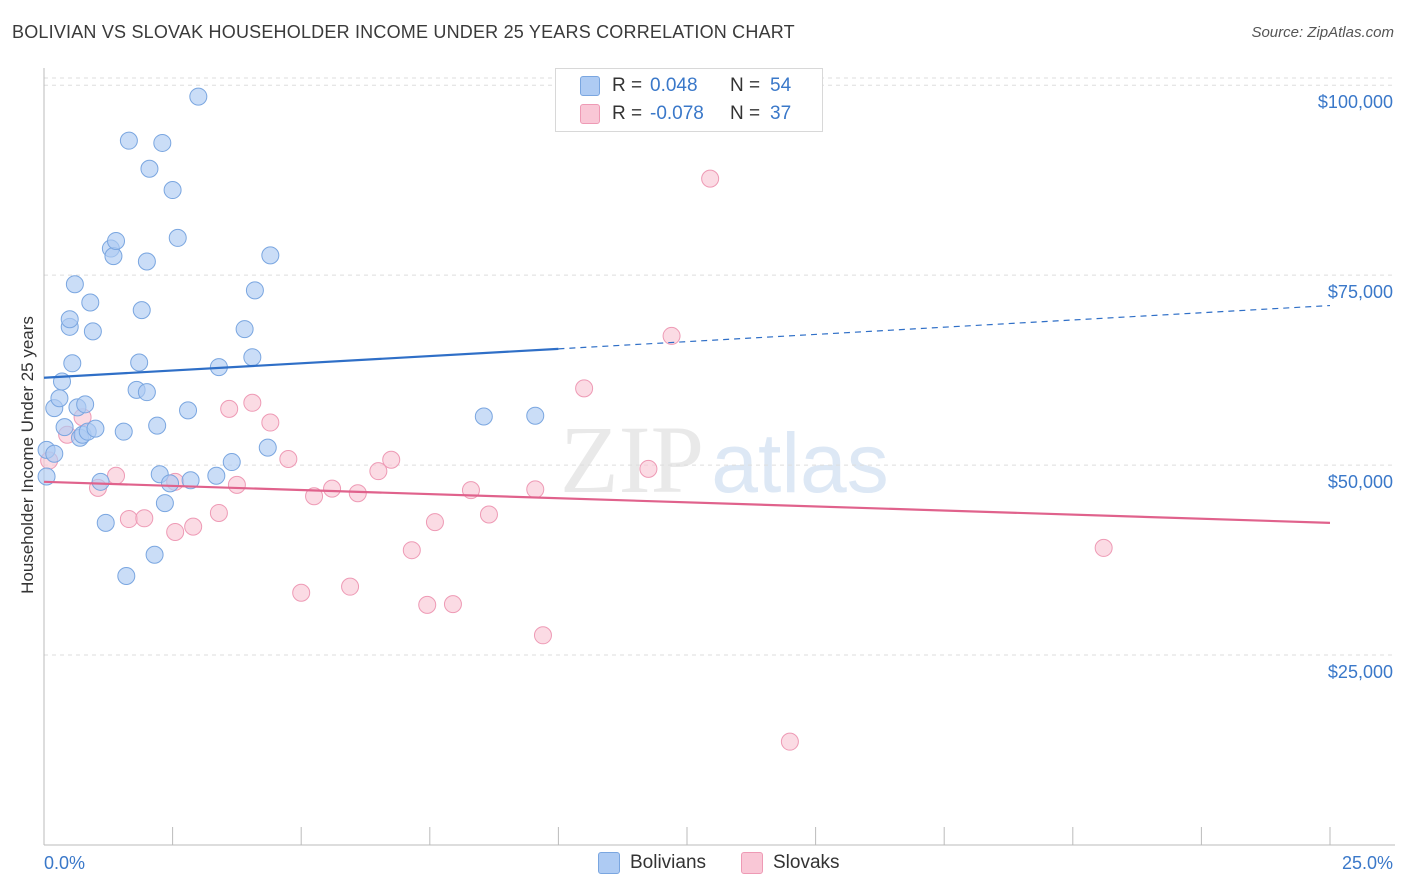 The image size is (1406, 892). I want to click on slovaks-trend-line, so click(687, 502).